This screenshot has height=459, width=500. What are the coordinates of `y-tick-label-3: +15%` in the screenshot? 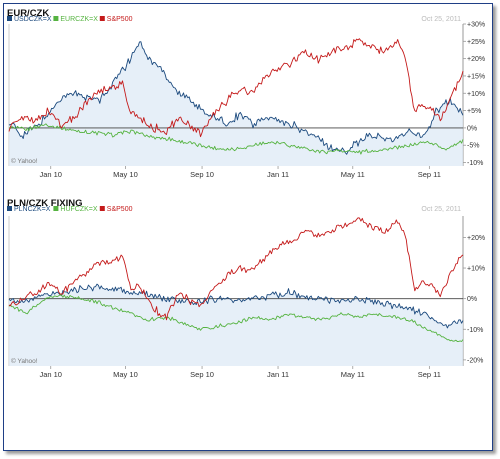 It's located at (476, 76).